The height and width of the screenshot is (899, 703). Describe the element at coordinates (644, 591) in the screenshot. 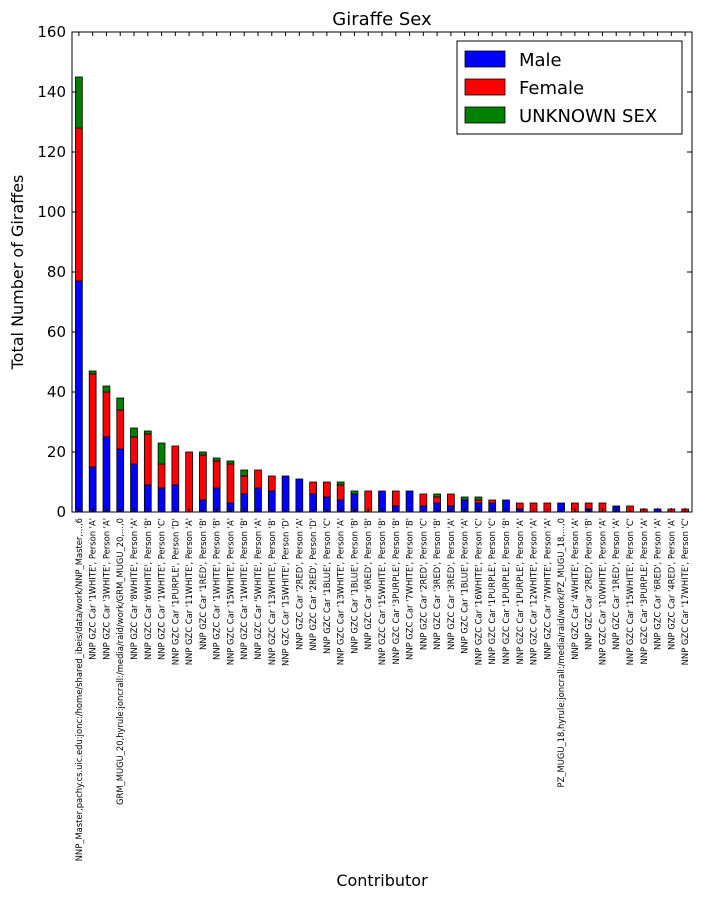

I see `x-tick-label: NNP GZC Car '3PURPLE', Person 'A'` at that location.